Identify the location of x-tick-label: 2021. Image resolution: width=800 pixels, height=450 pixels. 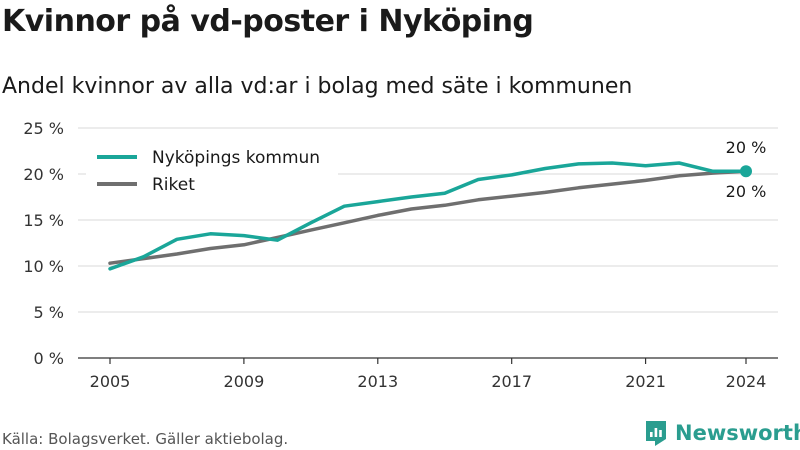
(645, 381).